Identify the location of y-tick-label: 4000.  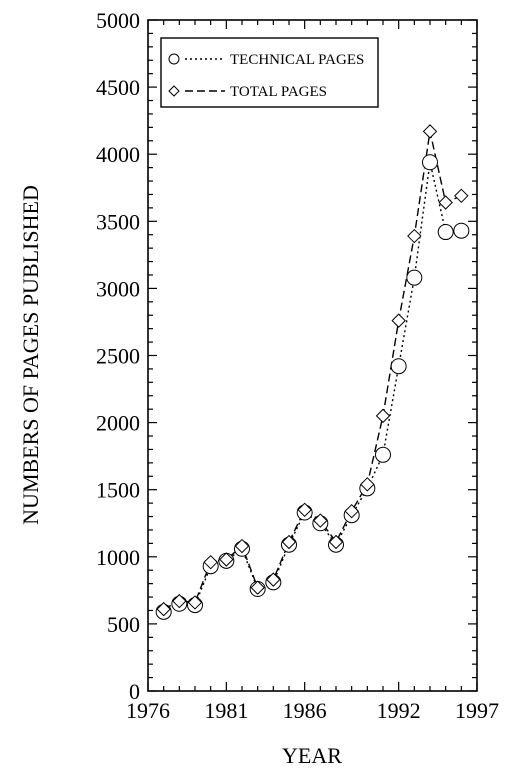
(118, 154).